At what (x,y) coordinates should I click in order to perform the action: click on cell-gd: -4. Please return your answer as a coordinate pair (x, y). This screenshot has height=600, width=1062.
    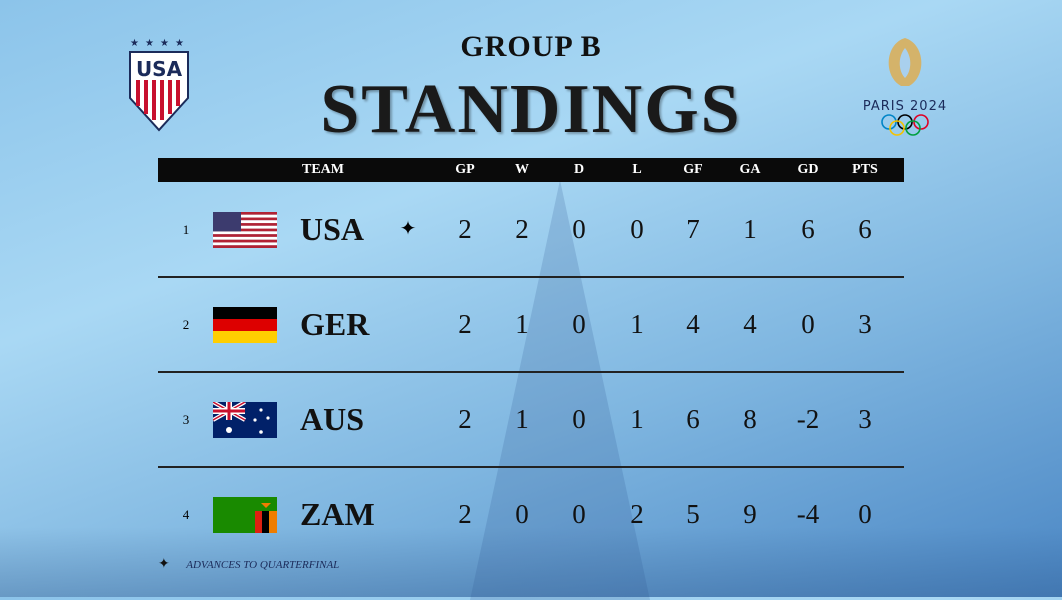
    Looking at the image, I should click on (808, 514).